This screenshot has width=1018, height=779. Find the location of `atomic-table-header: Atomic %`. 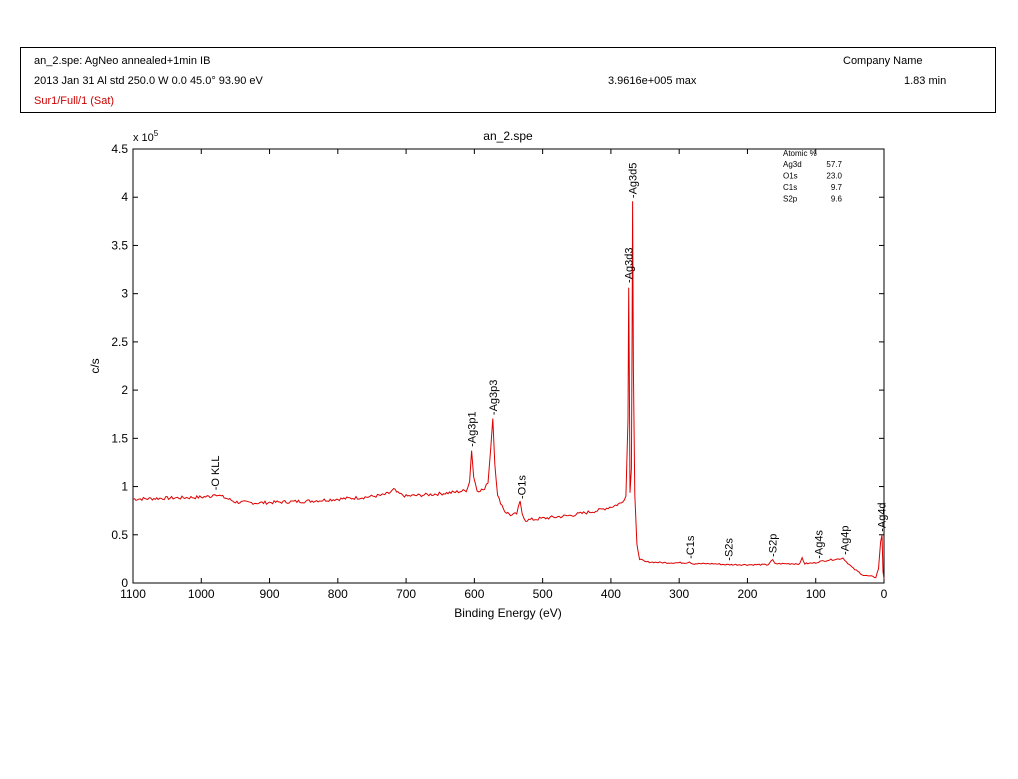

atomic-table-header: Atomic % is located at coordinates (800, 153).